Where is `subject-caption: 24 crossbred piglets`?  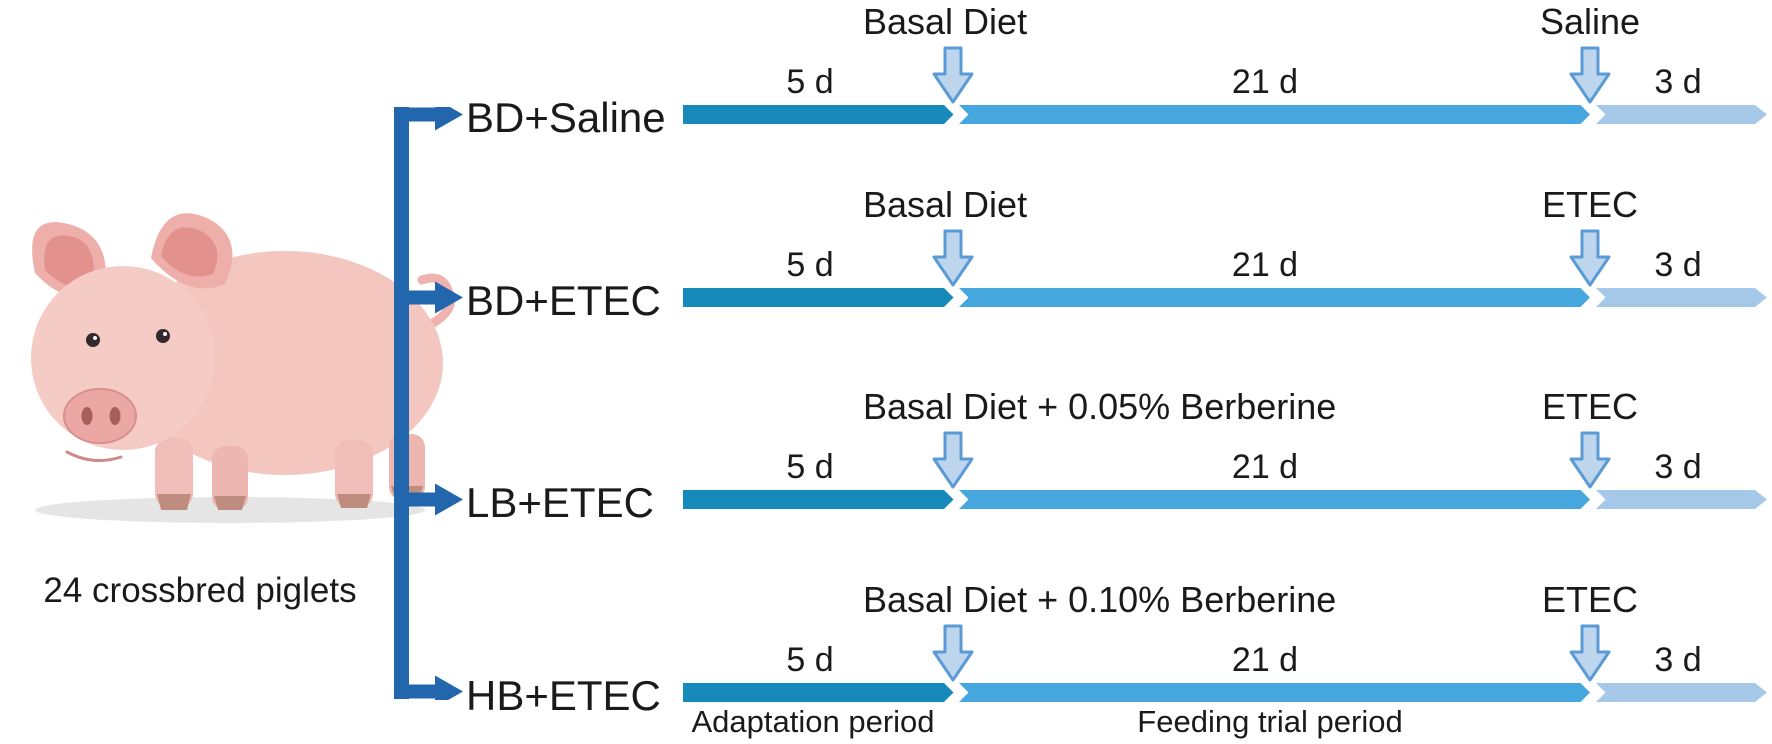 subject-caption: 24 crossbred piglets is located at coordinates (200, 590).